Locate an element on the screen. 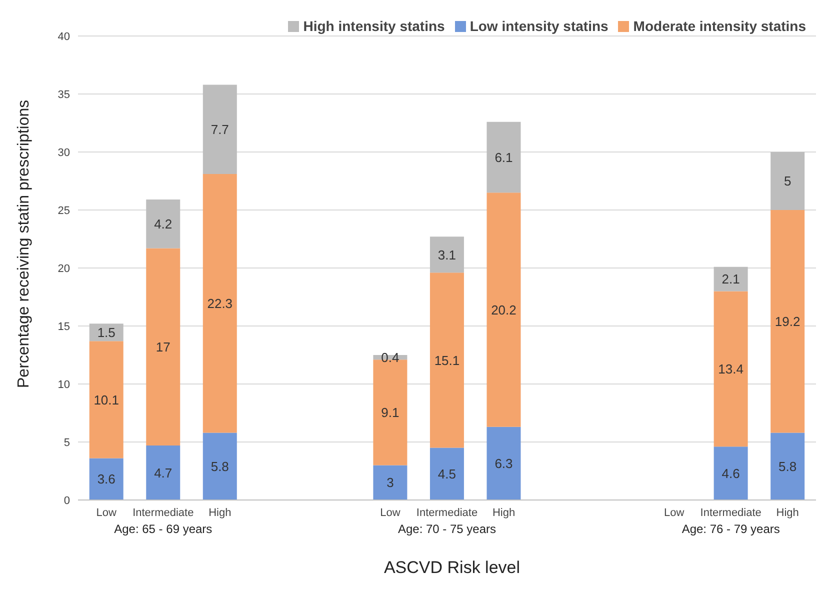 Image resolution: width=834 pixels, height=601 pixels. data-label: 3 is located at coordinates (390, 482).